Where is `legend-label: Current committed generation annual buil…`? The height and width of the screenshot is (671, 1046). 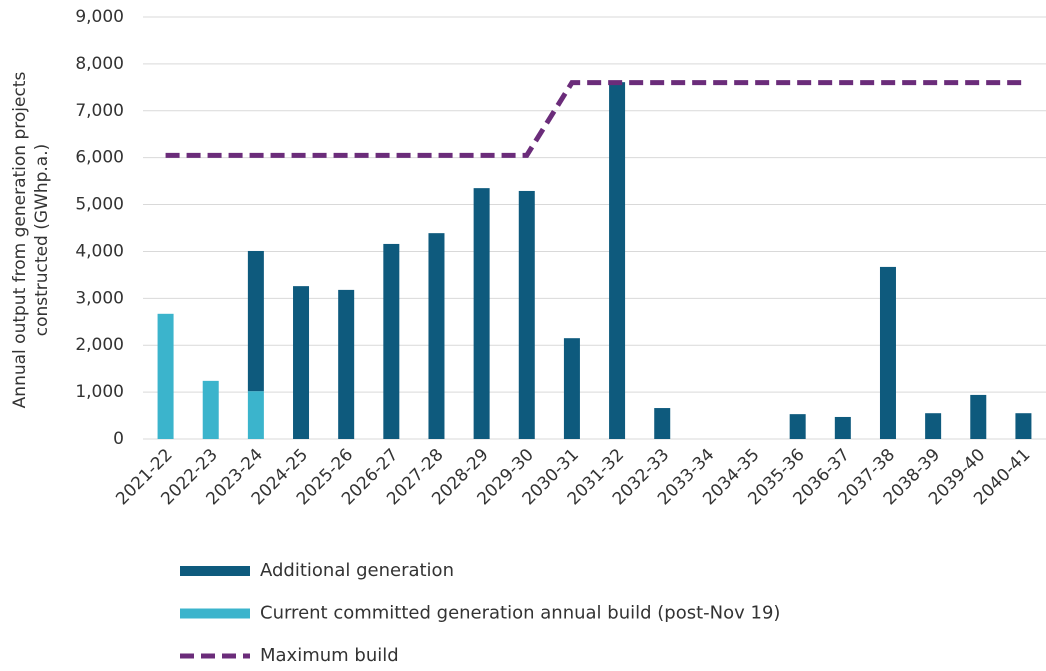
legend-label: Current committed generation annual buil… is located at coordinates (520, 613).